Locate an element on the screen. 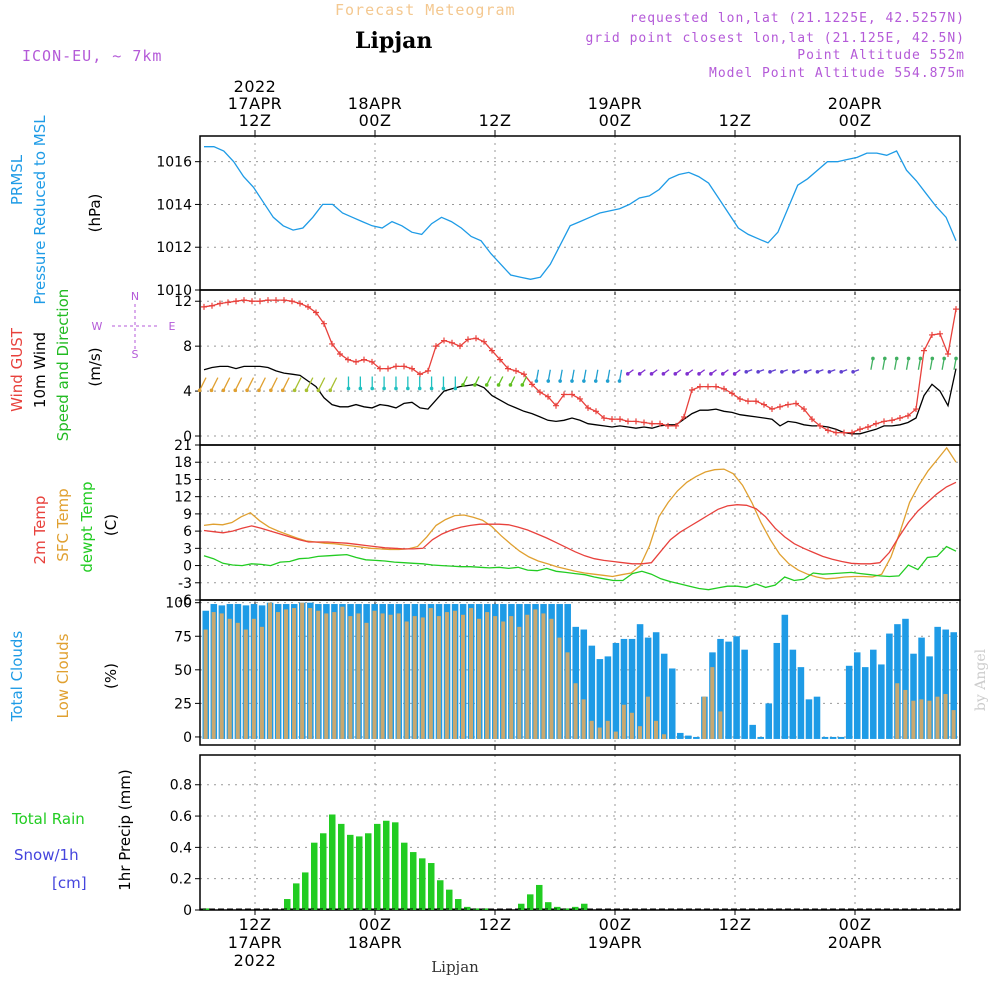  panel-frame is located at coordinates (580, 672).